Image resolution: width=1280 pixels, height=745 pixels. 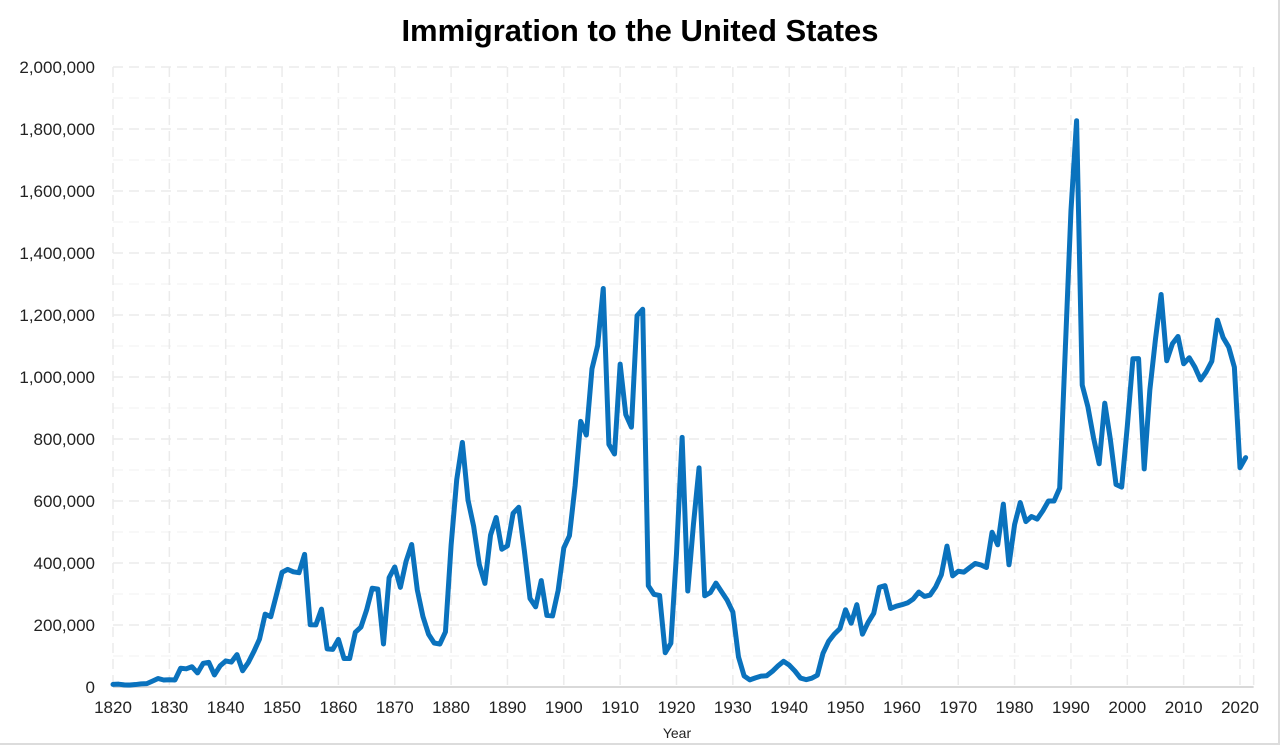 I want to click on x-tick-label: 1950, so click(x=846, y=707).